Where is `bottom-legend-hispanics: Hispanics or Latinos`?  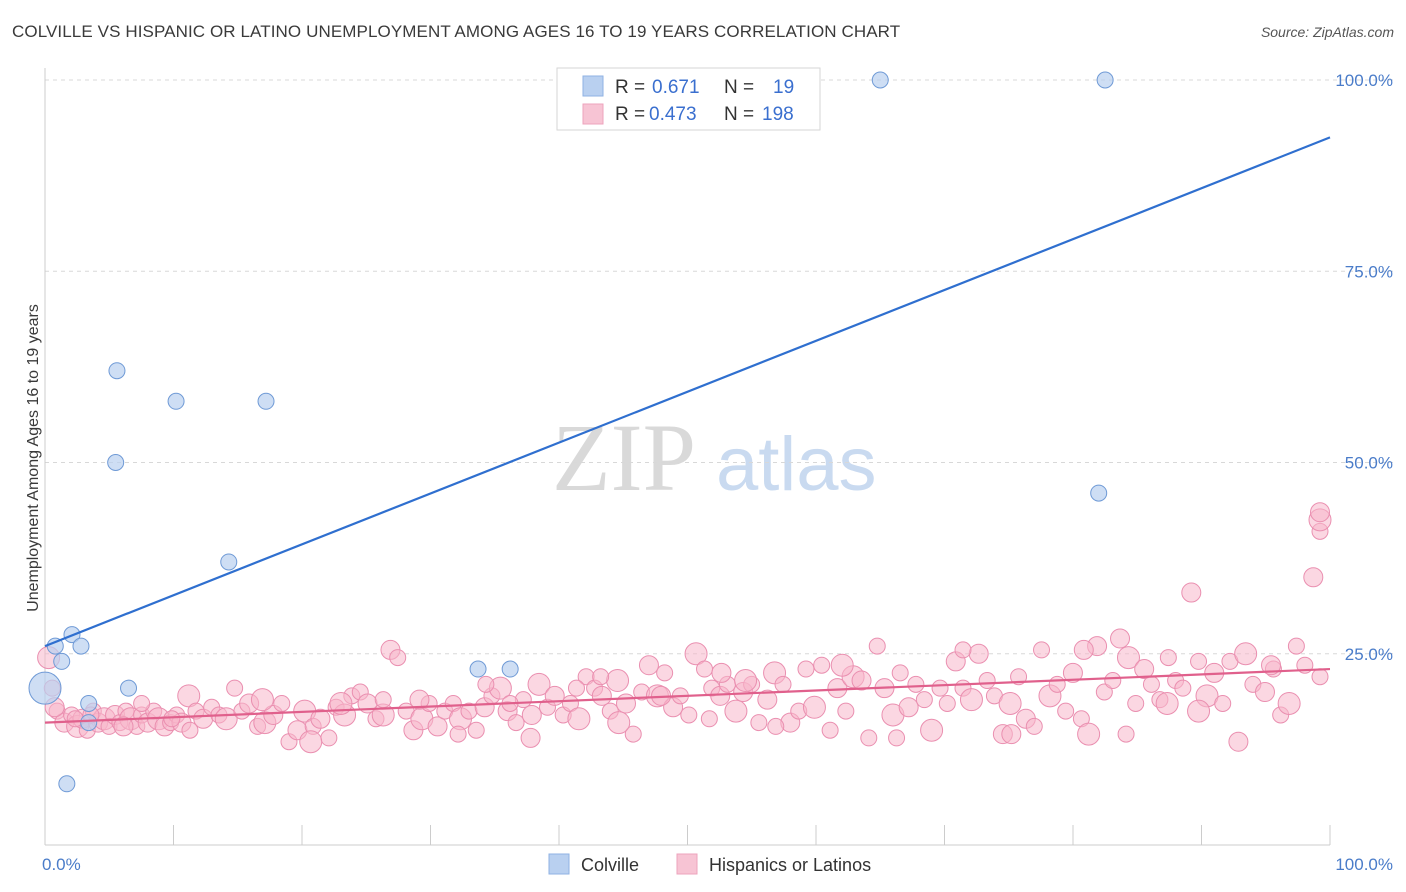
bottom-legend-hispanics: Hispanics or Latinos is located at coordinates (790, 865).